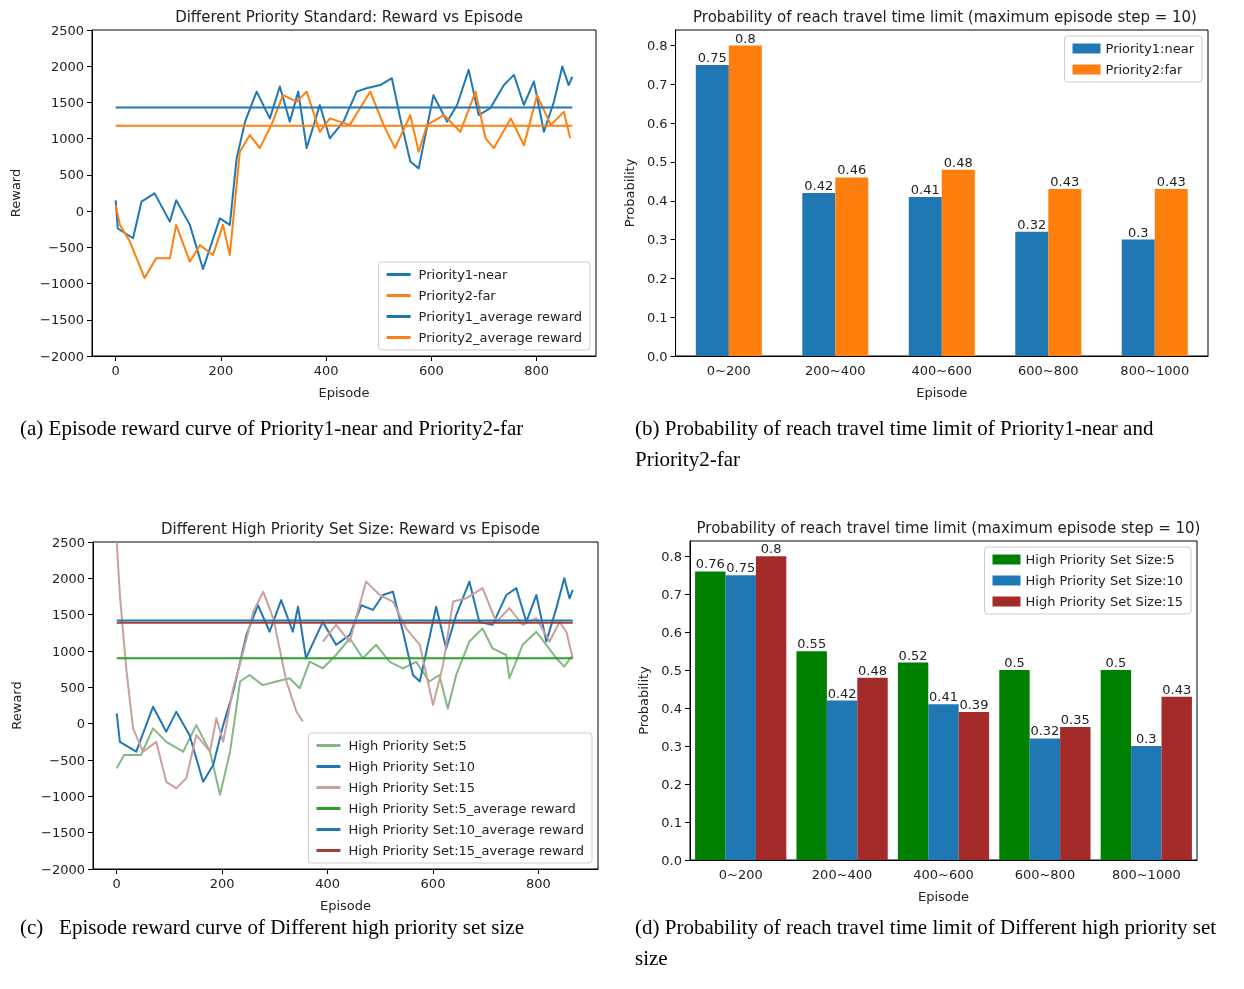  I want to click on x-tick-label: 400, so click(327, 883).